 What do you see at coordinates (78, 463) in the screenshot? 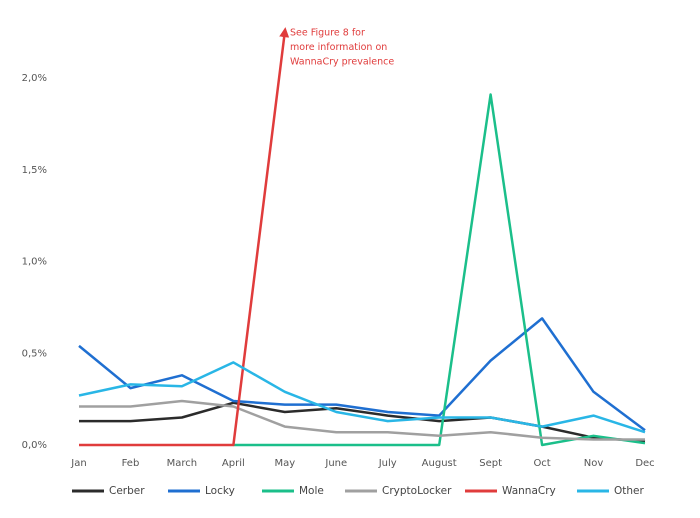
I see `x-tick-label: Jan` at bounding box center [78, 463].